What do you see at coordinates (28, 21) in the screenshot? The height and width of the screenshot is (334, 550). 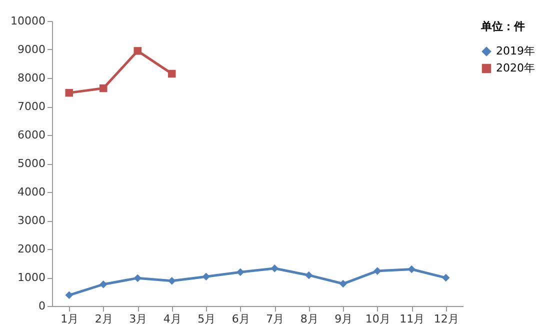 I see `y-tick-label: 10000` at bounding box center [28, 21].